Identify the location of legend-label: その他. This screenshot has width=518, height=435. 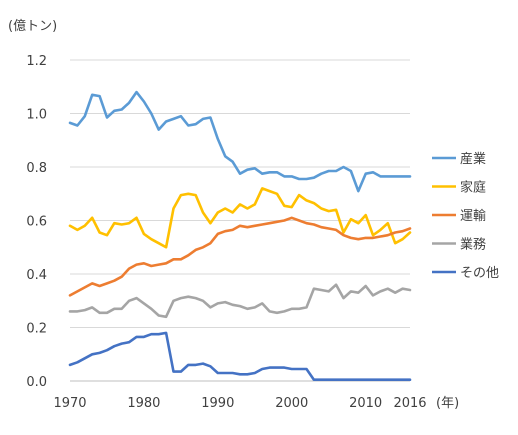
(479, 273).